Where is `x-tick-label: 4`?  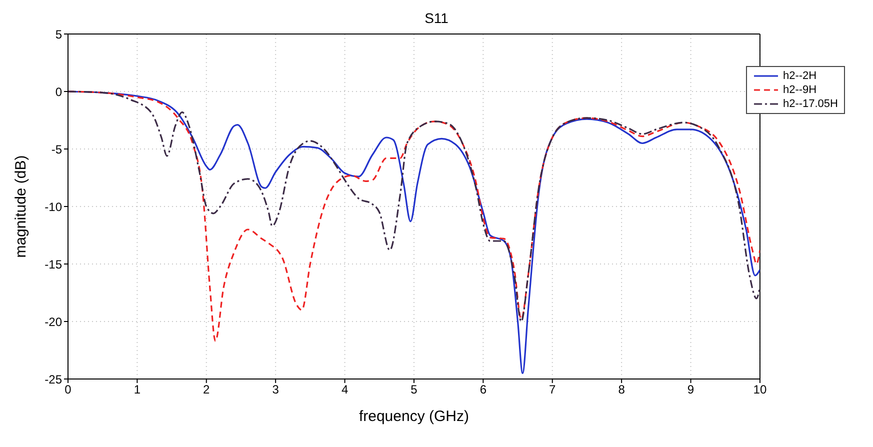
x-tick-label: 4 is located at coordinates (344, 389).